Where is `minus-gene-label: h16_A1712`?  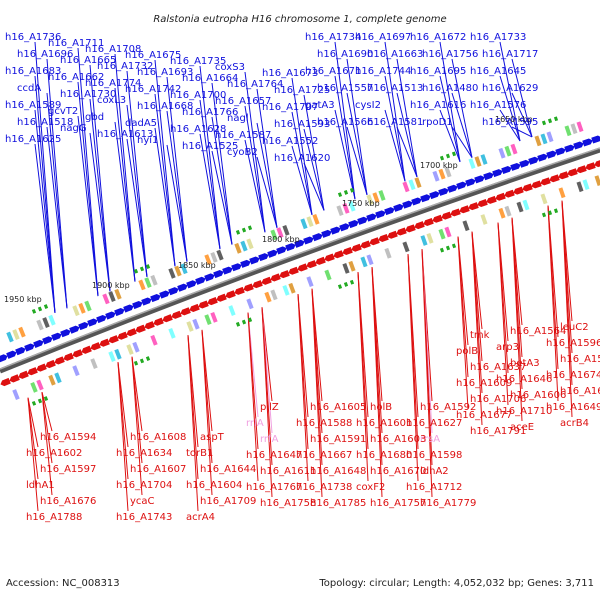 minus-gene-label: h16_A1712 is located at coordinates (434, 487).